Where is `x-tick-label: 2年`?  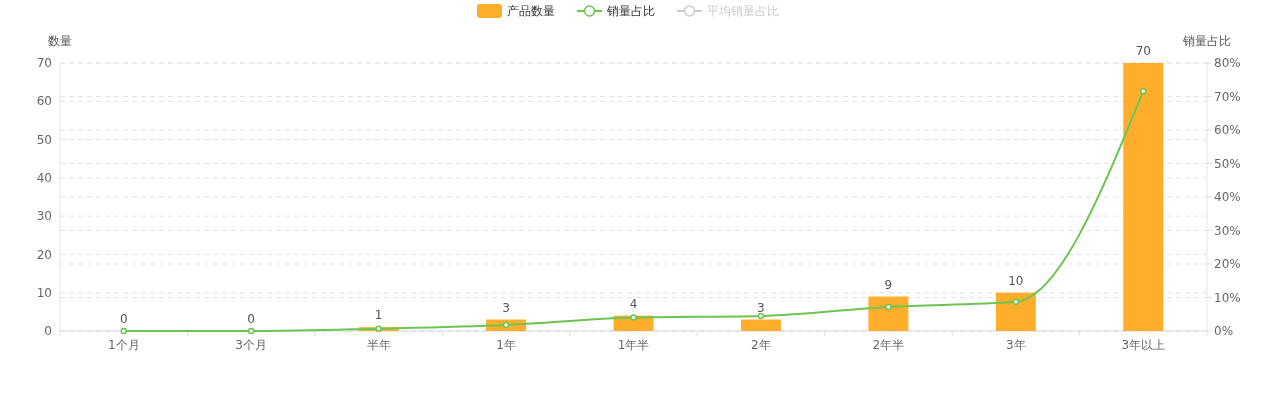
x-tick-label: 2年 is located at coordinates (761, 345).